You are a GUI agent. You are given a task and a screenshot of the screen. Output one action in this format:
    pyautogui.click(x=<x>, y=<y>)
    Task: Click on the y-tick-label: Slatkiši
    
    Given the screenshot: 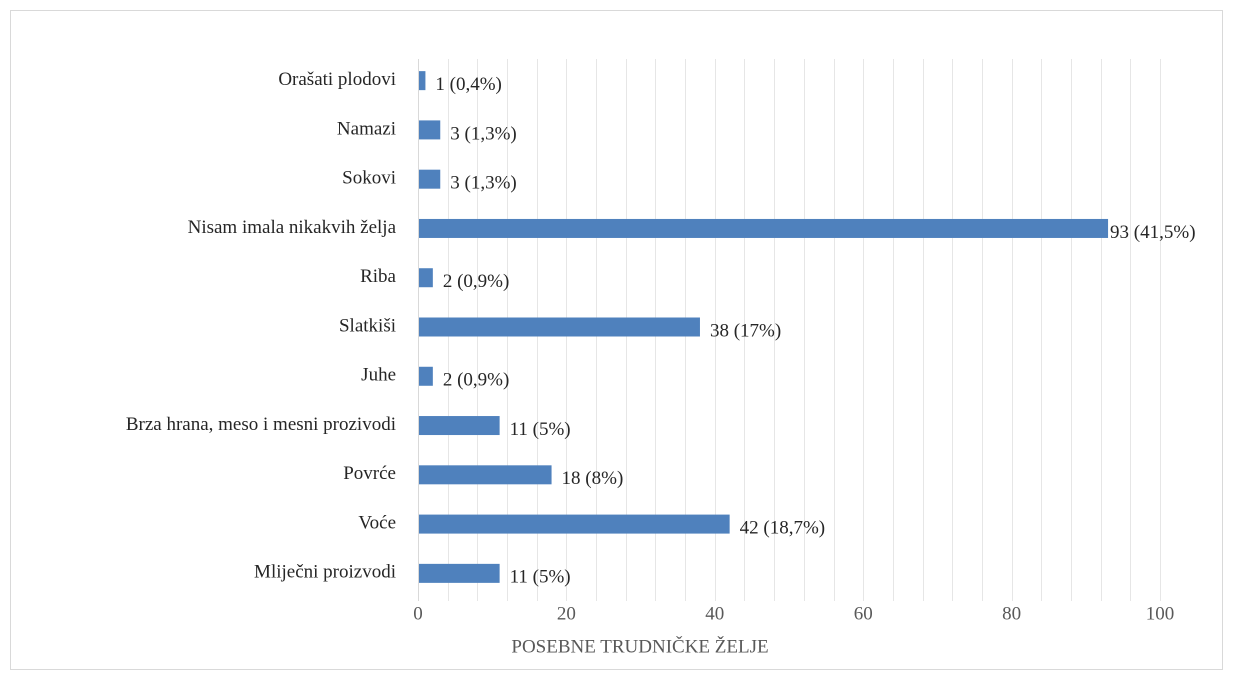 What is the action you would take?
    pyautogui.click(x=367, y=325)
    